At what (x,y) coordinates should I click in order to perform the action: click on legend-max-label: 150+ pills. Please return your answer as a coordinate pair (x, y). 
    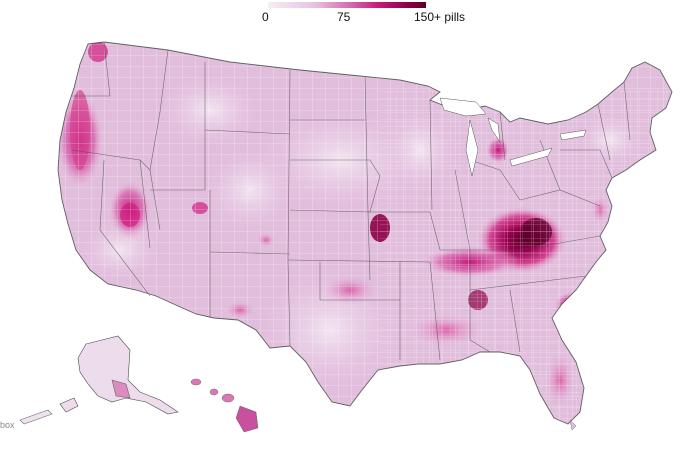
    Looking at the image, I should click on (440, 17).